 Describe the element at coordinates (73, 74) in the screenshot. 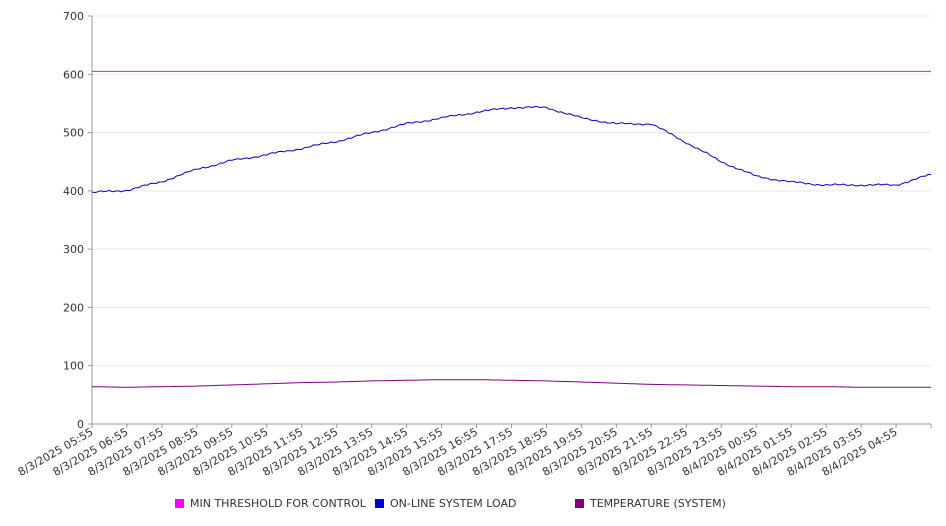

I see `y-tick-label: 600` at that location.